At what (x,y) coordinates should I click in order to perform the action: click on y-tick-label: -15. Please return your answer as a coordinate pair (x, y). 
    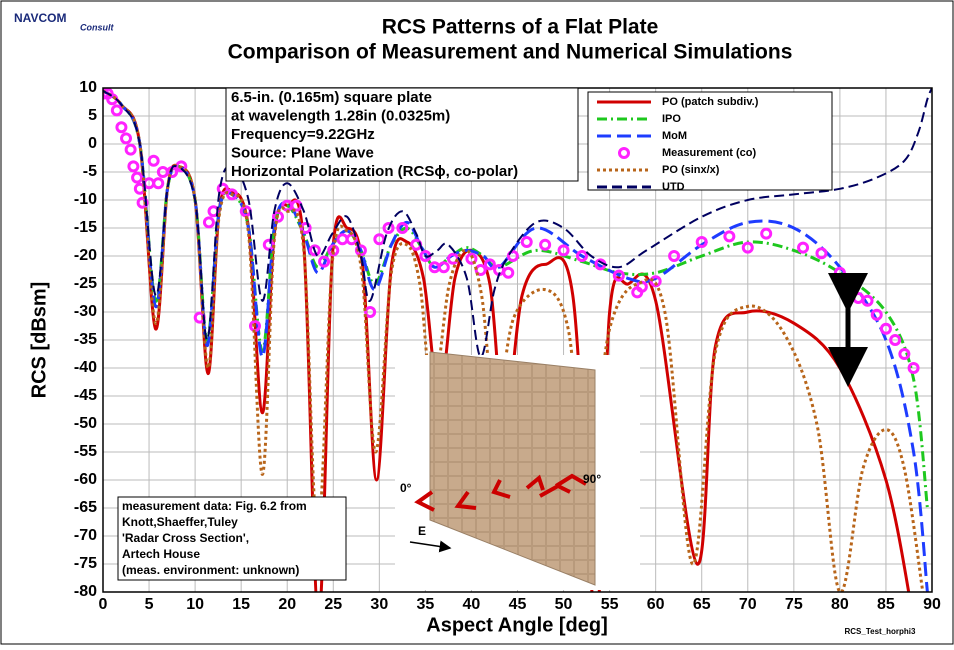
    Looking at the image, I should click on (85, 227).